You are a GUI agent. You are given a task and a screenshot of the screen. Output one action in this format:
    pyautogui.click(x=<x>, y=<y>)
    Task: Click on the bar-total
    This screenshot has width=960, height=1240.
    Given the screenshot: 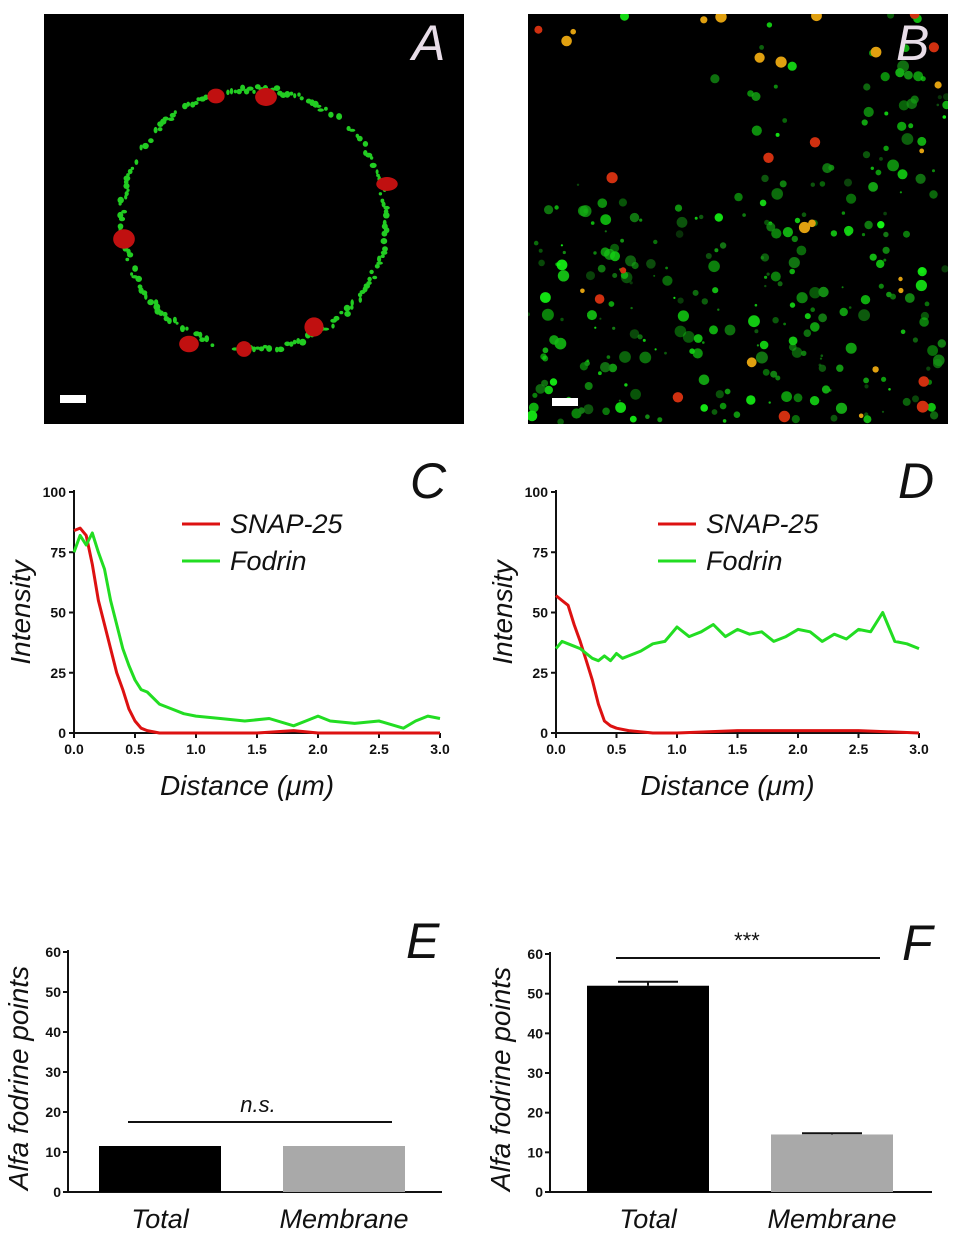 What is the action you would take?
    pyautogui.click(x=160, y=1169)
    